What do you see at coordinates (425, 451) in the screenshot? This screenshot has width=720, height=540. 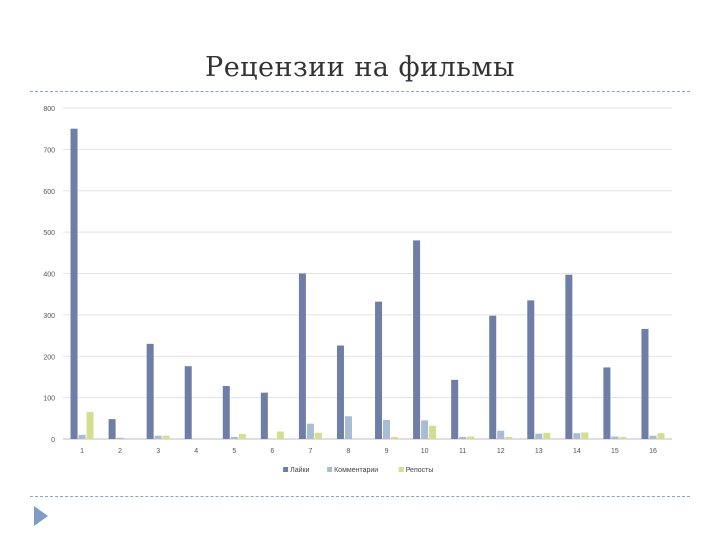 I see `x-tick-label: 10` at bounding box center [425, 451].